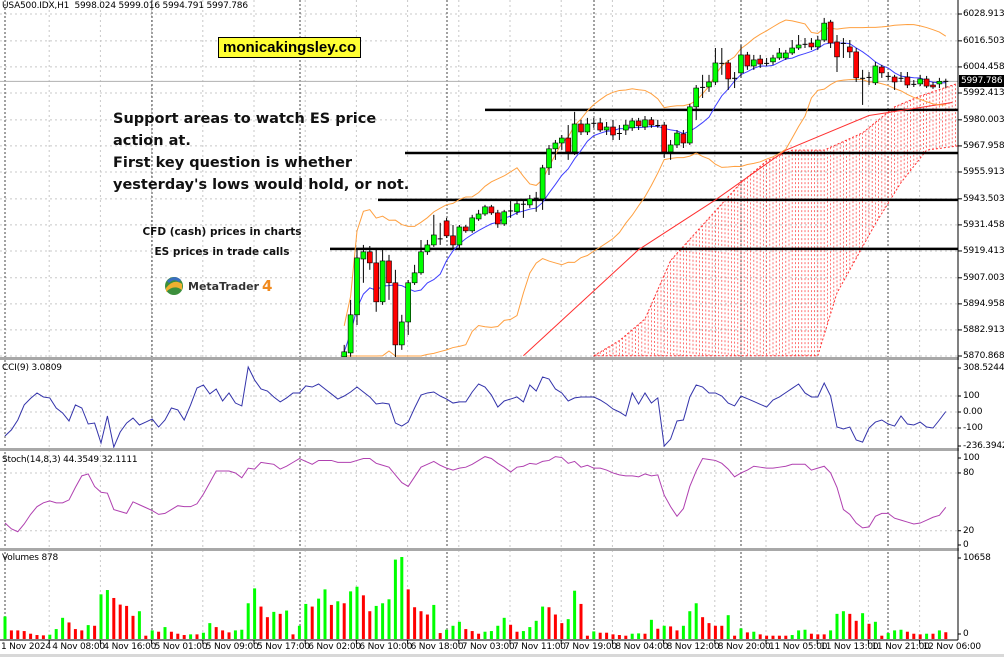  I want to click on time-tick-label: 5 Nov 01:00, so click(181, 647).